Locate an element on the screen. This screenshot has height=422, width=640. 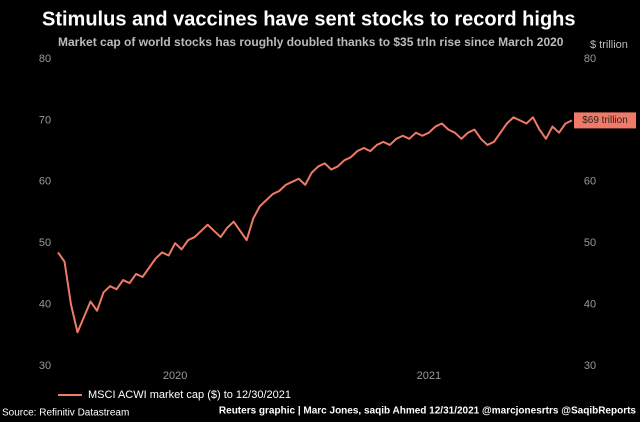
y-tick-label: 80 is located at coordinates (45, 59).